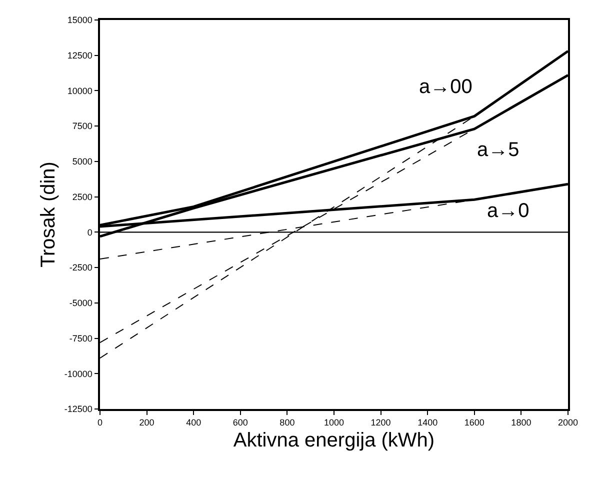  What do you see at coordinates (146, 423) in the screenshot?
I see `x-tick-label: 200` at bounding box center [146, 423].